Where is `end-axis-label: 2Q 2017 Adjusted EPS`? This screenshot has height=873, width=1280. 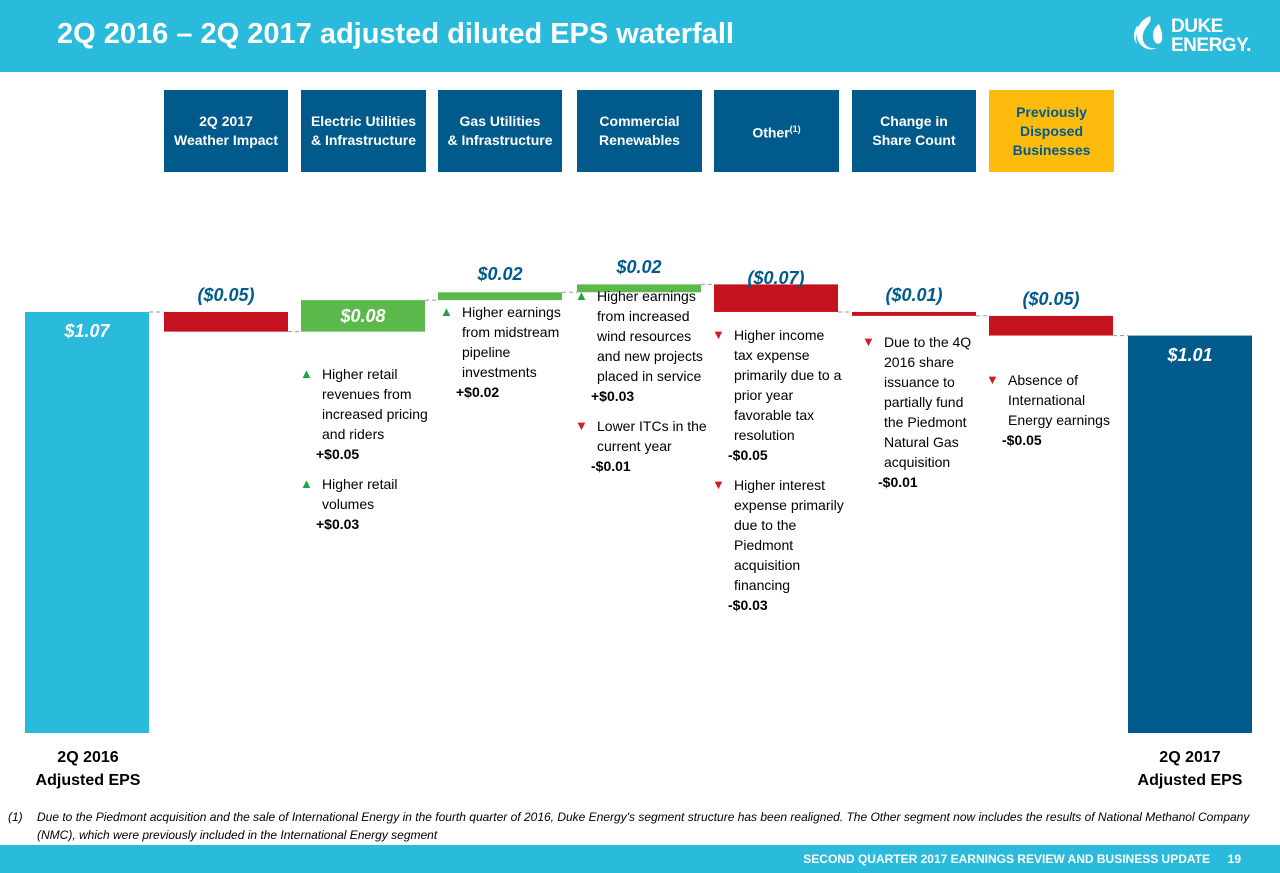 end-axis-label: 2Q 2017 Adjusted EPS is located at coordinates (1190, 769).